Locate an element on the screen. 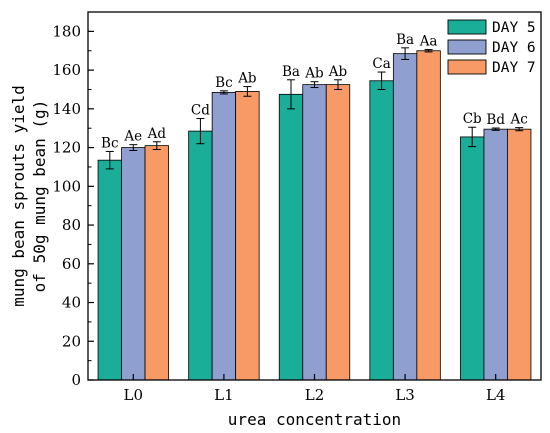 This screenshot has height=433, width=550. legend-label: DAY 6 is located at coordinates (514, 48).